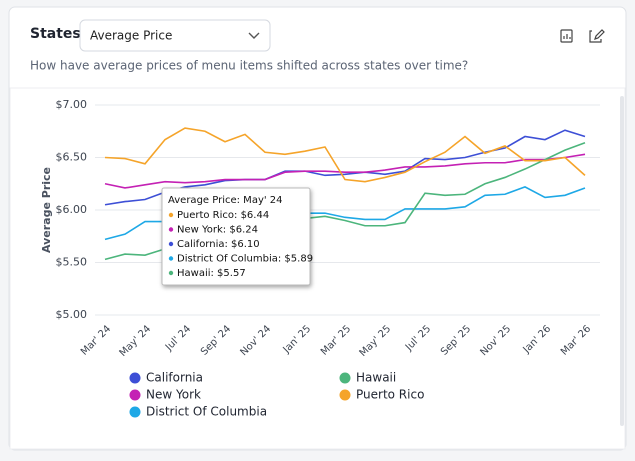 This screenshot has width=635, height=461. What do you see at coordinates (597, 36) in the screenshot?
I see `edit-icon` at bounding box center [597, 36].